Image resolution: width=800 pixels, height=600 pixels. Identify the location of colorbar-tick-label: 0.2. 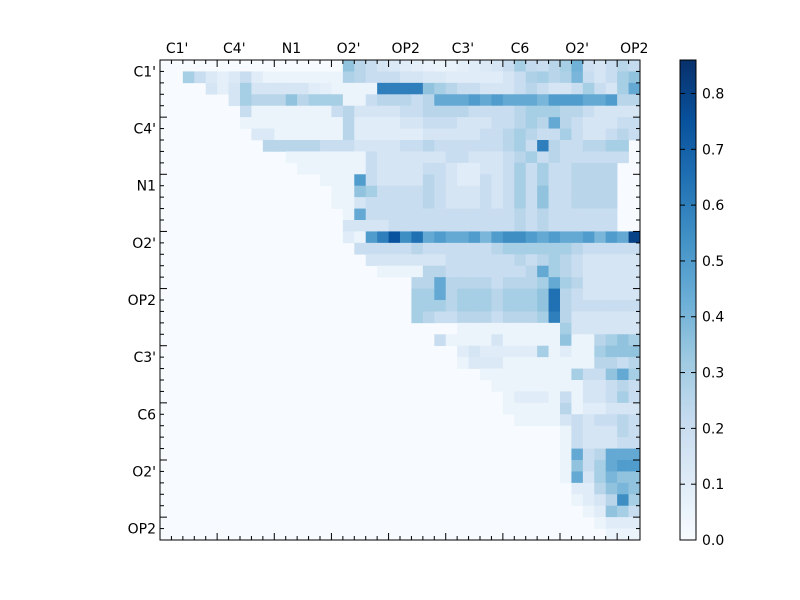
(713, 429).